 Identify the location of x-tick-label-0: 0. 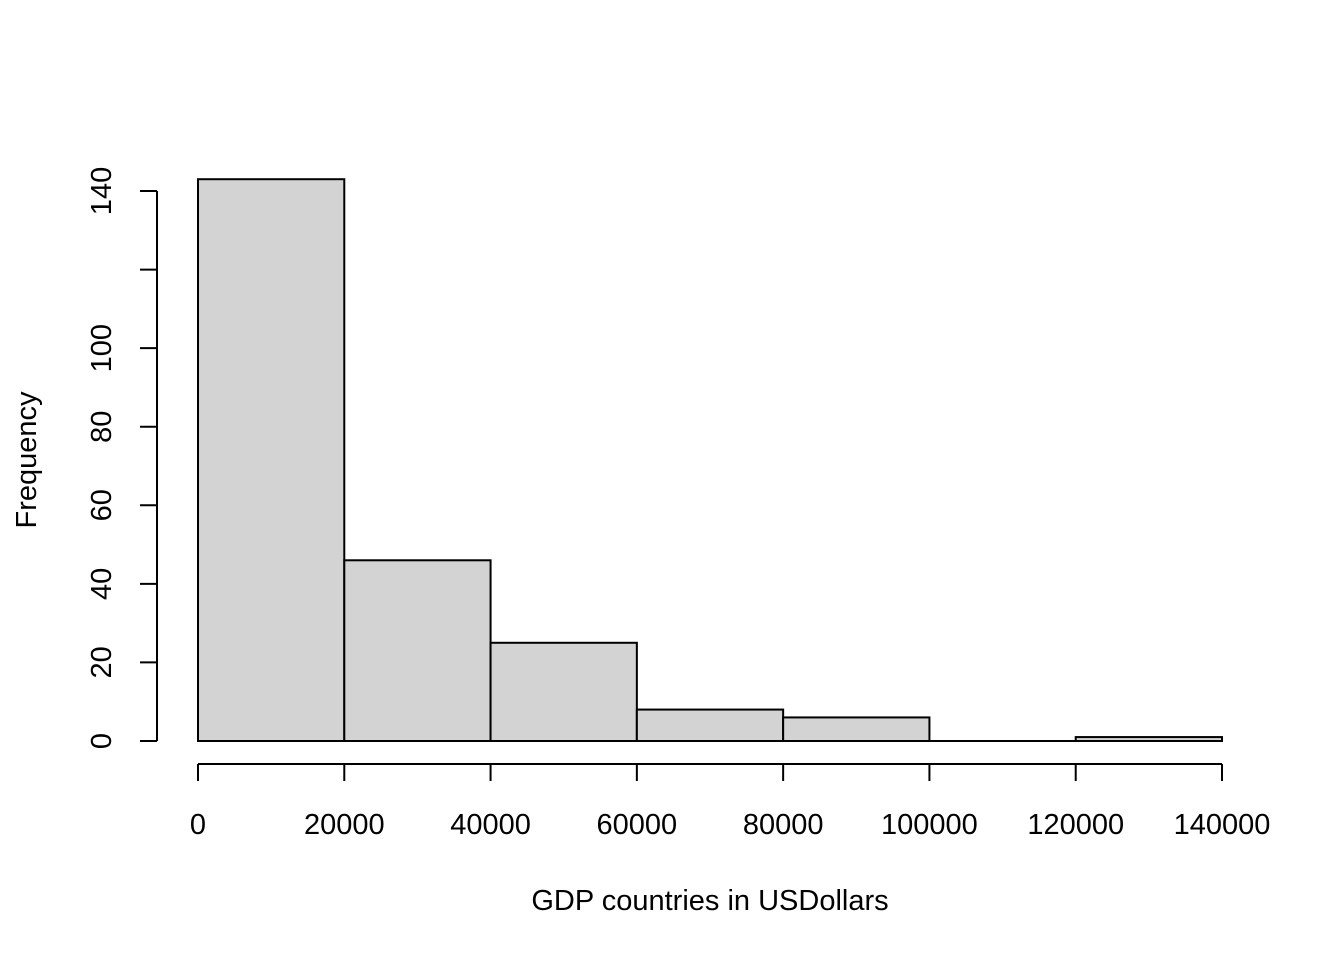
(198, 825).